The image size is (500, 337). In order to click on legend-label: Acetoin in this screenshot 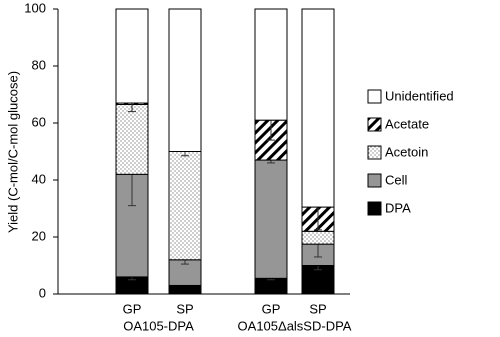, I will do `click(406, 151)`.